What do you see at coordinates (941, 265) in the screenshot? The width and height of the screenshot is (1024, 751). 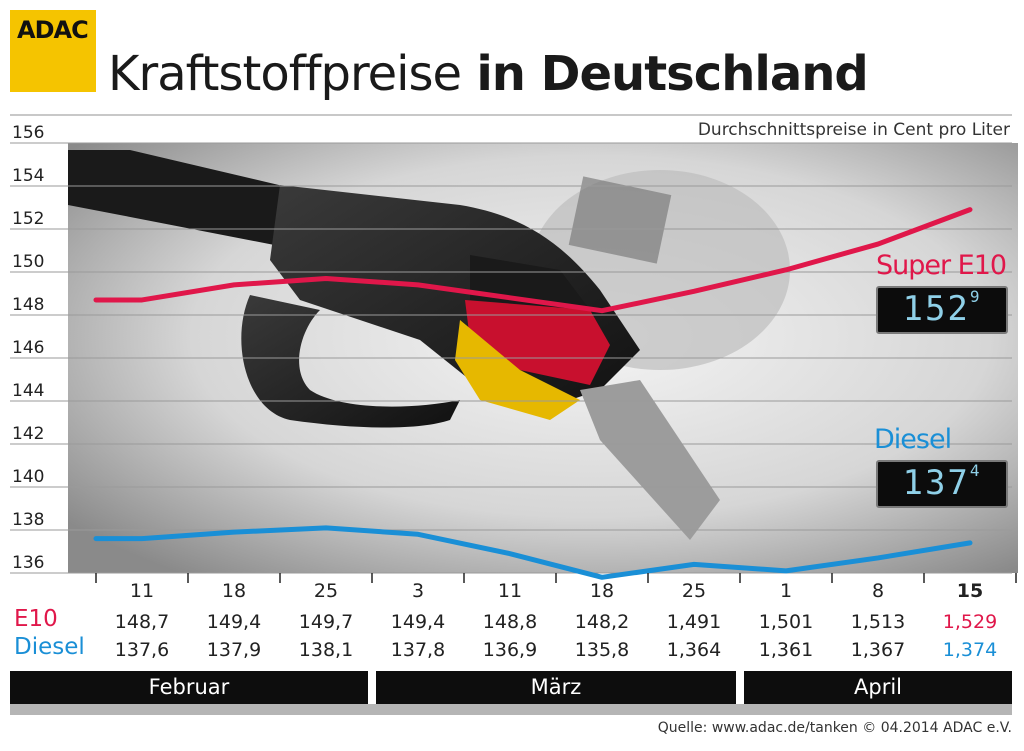 I see `series-label-e10: Super E10` at bounding box center [941, 265].